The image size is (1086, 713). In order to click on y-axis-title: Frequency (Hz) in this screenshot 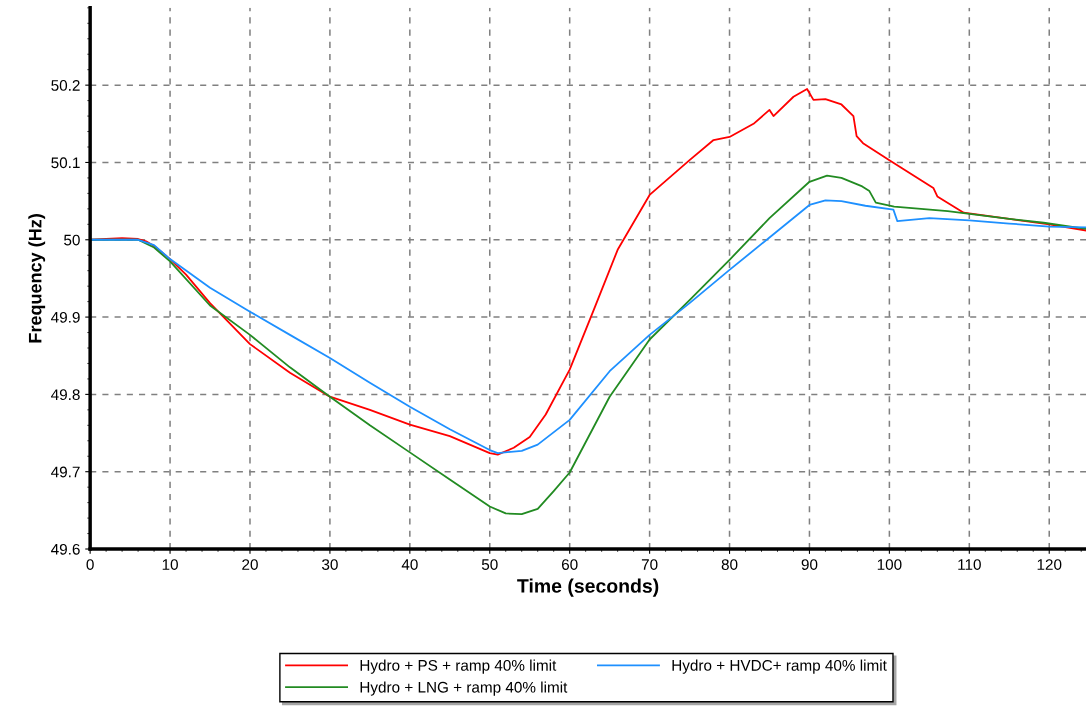, I will do `click(37, 278)`.